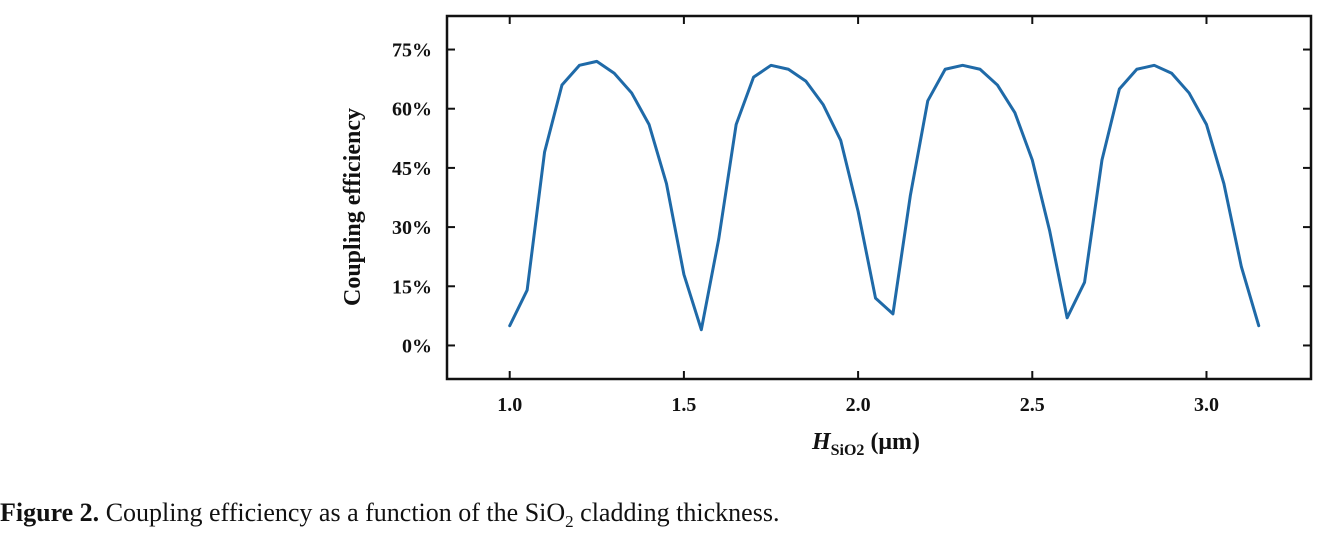 The width and height of the screenshot is (1335, 550). What do you see at coordinates (412, 110) in the screenshot?
I see `y-tick-label: 60%` at bounding box center [412, 110].